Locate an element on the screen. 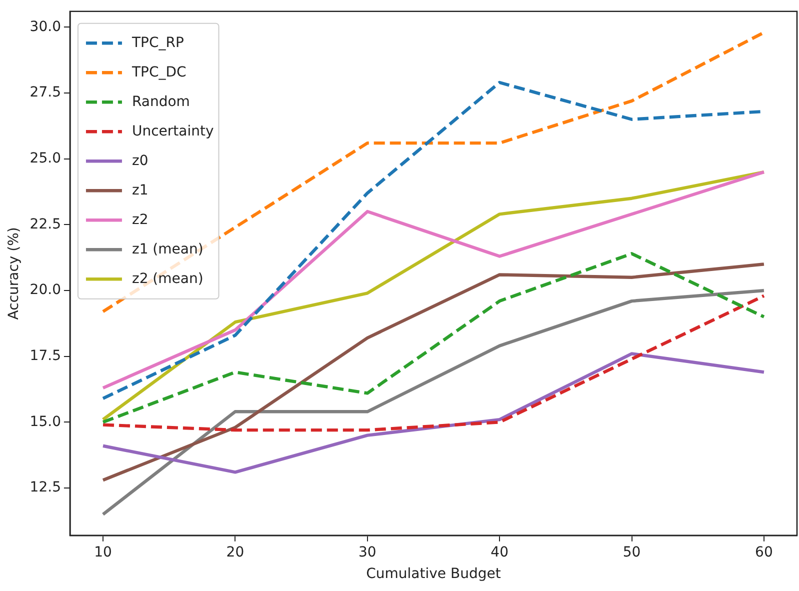  y-tick-label: 27.5 is located at coordinates (45, 92).